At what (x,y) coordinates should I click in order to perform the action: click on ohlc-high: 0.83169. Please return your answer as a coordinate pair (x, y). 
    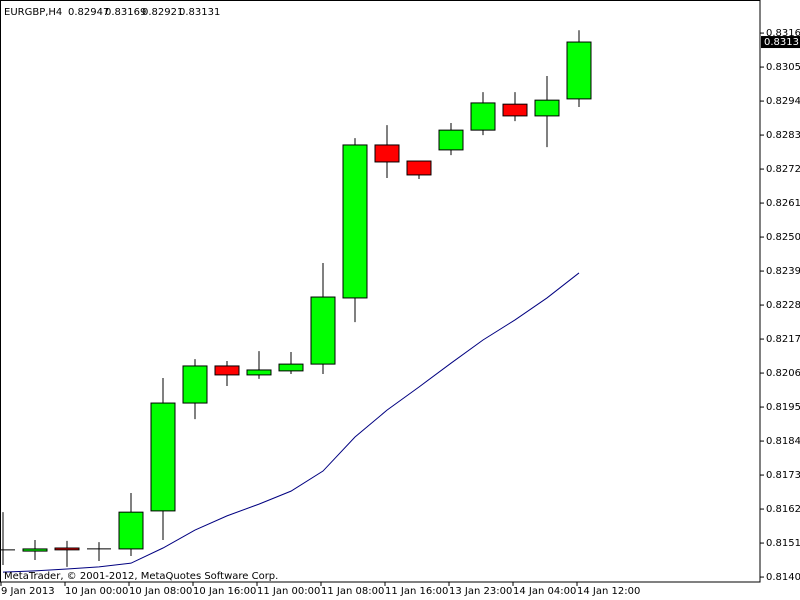
    Looking at the image, I should click on (125, 12).